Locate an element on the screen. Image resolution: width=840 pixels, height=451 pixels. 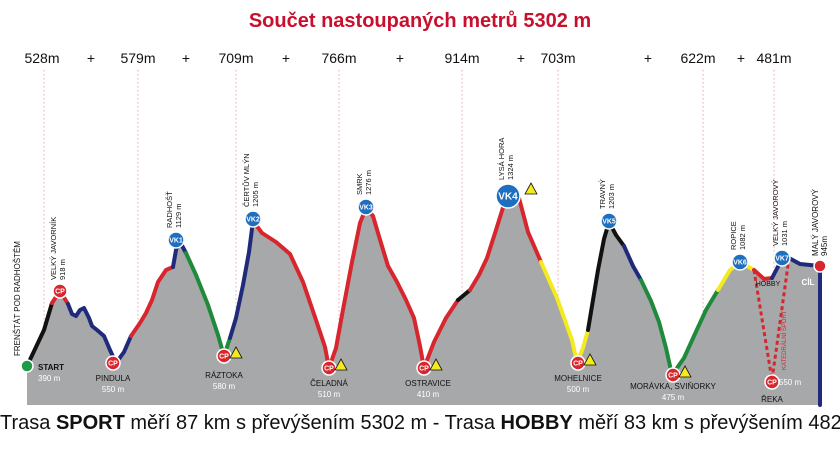
badge-mohelnice: CP is located at coordinates (578, 364).